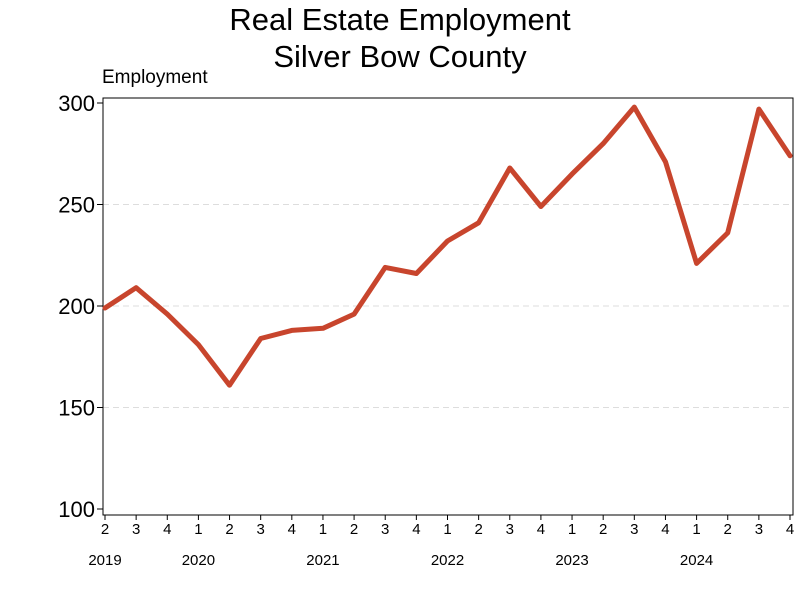 This screenshot has height=600, width=800. What do you see at coordinates (155, 77) in the screenshot?
I see `y-axis-label: Employment` at bounding box center [155, 77].